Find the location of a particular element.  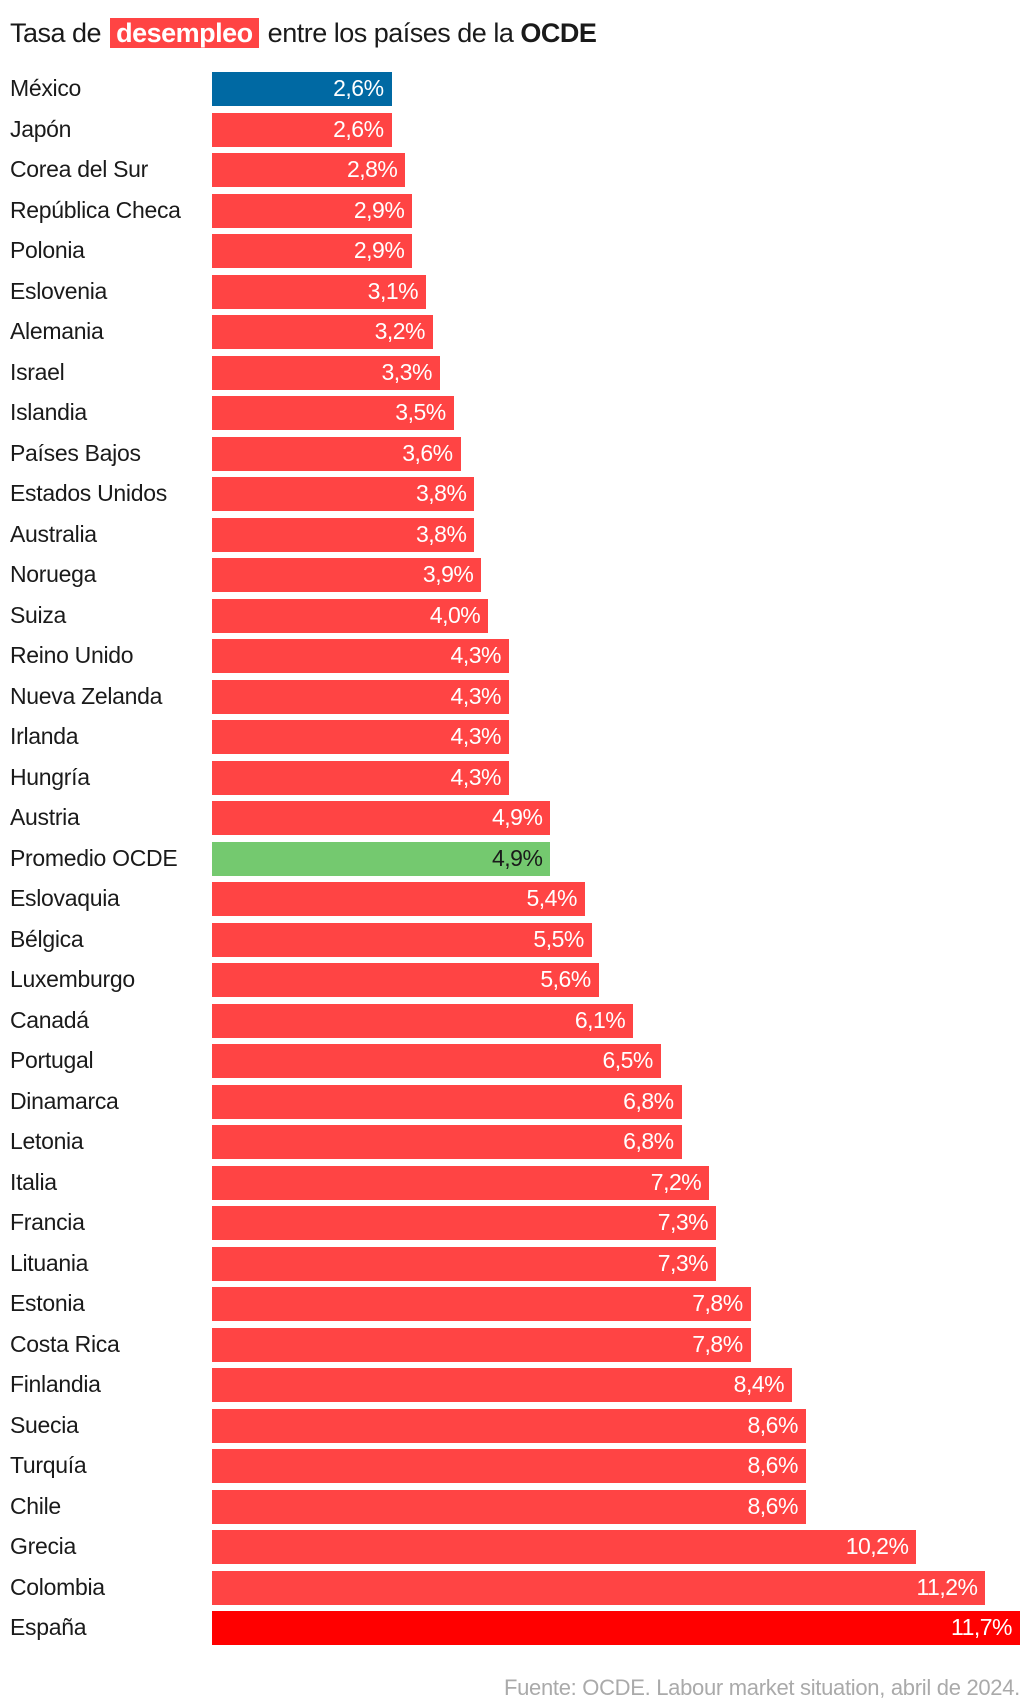

category-label: Grecia is located at coordinates (43, 1546).